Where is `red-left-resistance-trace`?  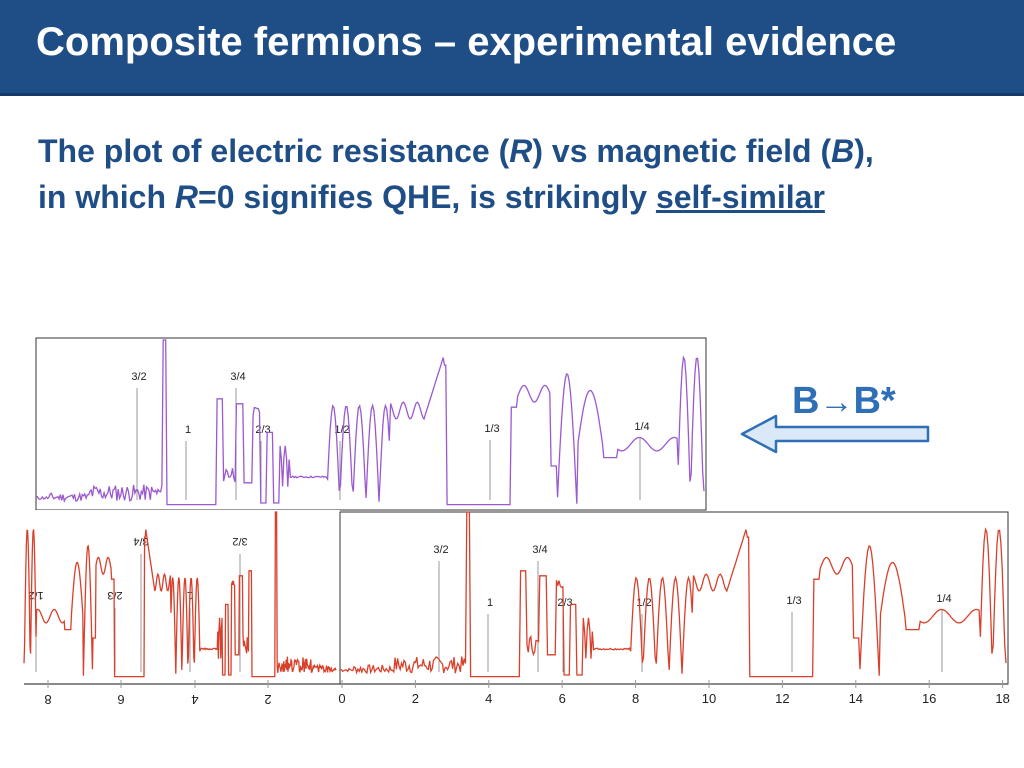 red-left-resistance-trace is located at coordinates (180, 594).